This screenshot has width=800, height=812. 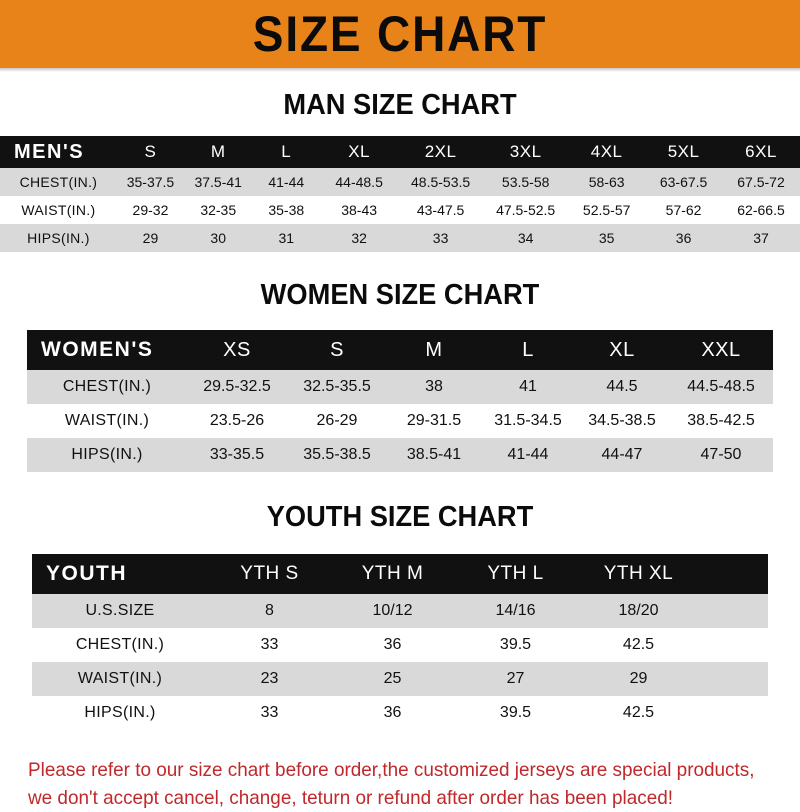 What do you see at coordinates (269, 712) in the screenshot?
I see `youth-cell-3-0: 33` at bounding box center [269, 712].